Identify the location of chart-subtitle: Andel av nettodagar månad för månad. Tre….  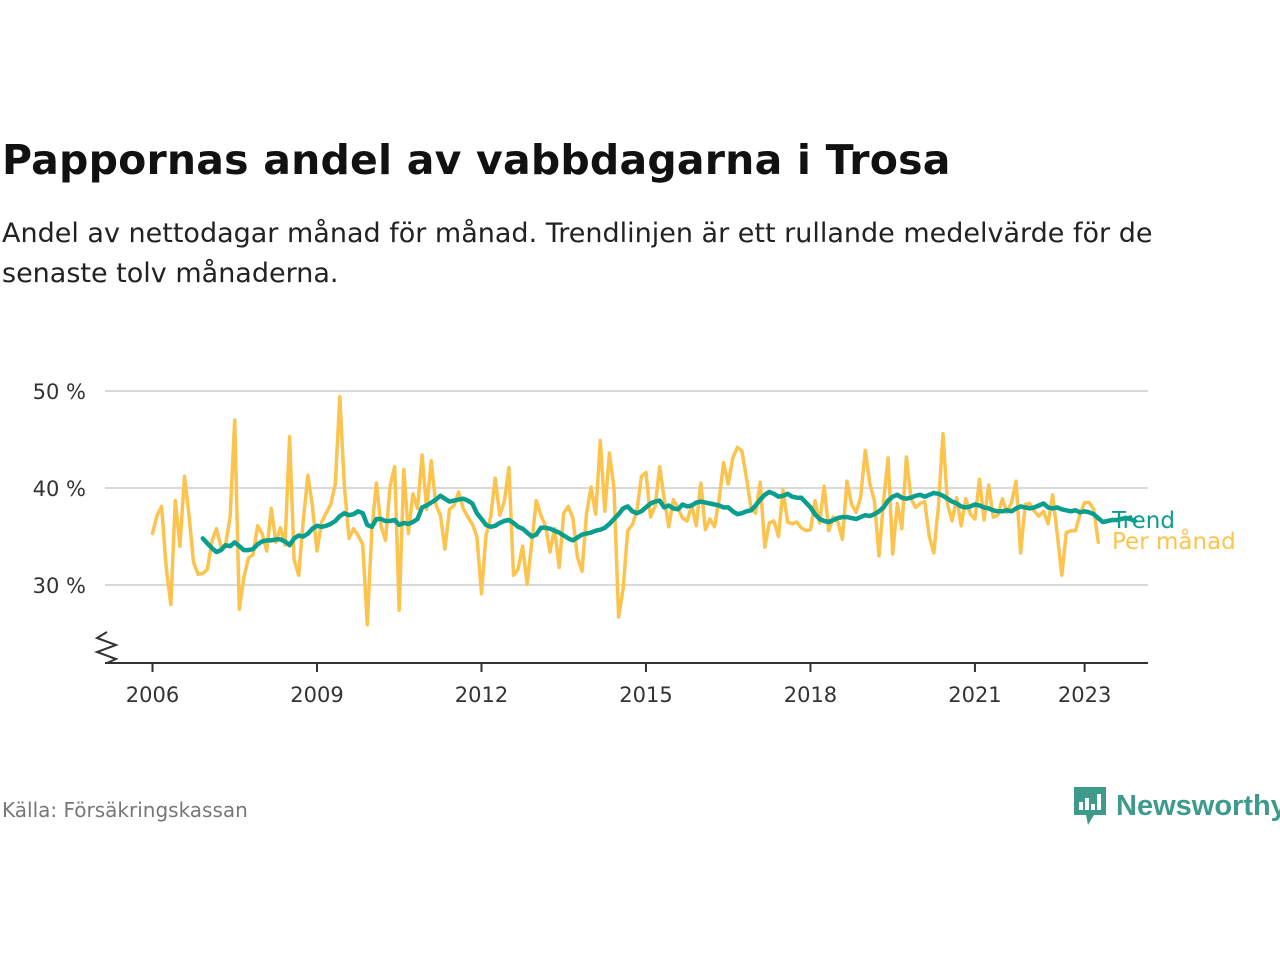
(577, 253).